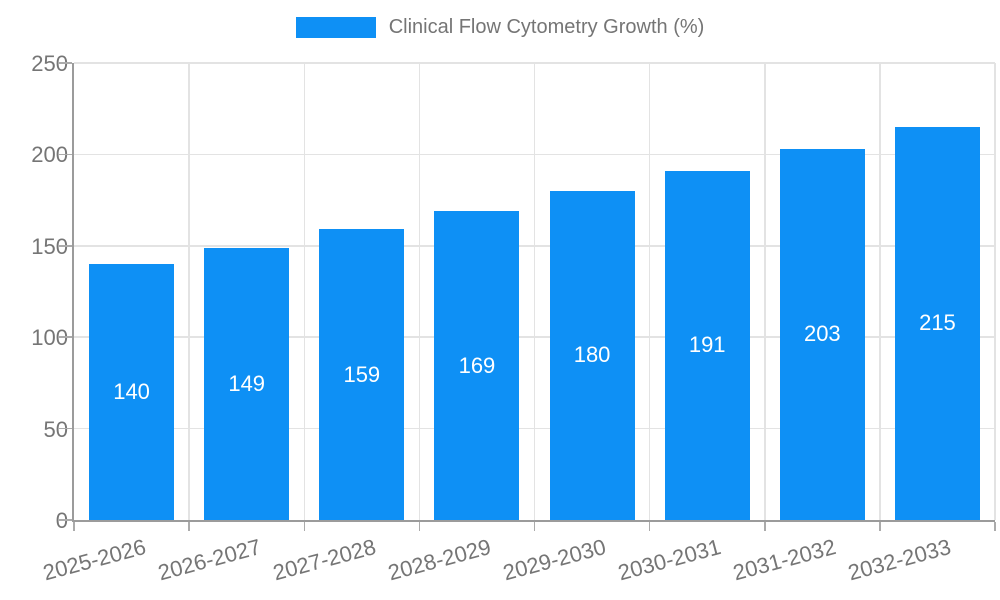 This screenshot has width=1000, height=600. I want to click on bar: 140, so click(132, 392).